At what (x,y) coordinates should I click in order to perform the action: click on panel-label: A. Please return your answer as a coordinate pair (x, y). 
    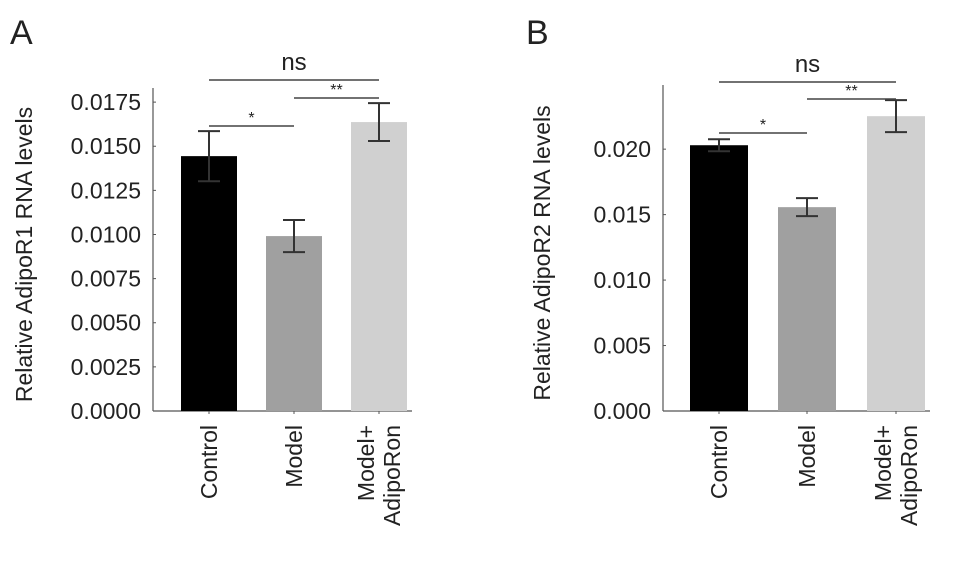
    Looking at the image, I should click on (21, 33).